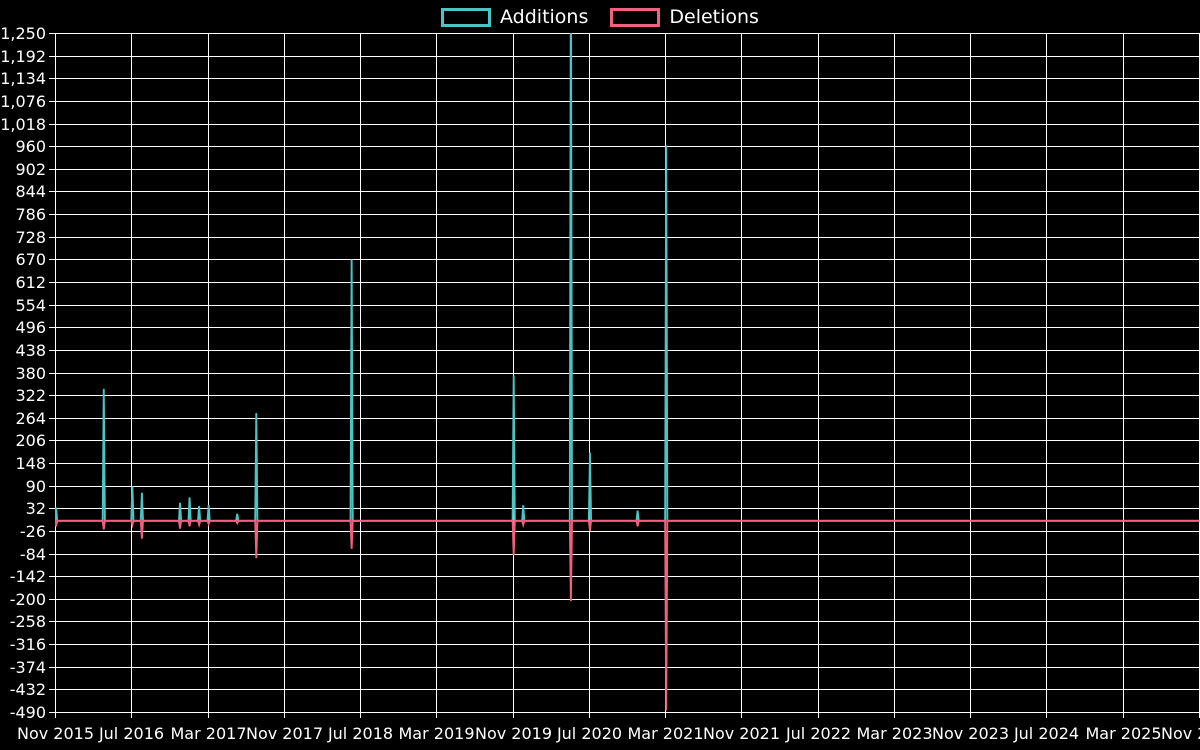  What do you see at coordinates (30, 259) in the screenshot?
I see `y-tick-label: 670` at bounding box center [30, 259].